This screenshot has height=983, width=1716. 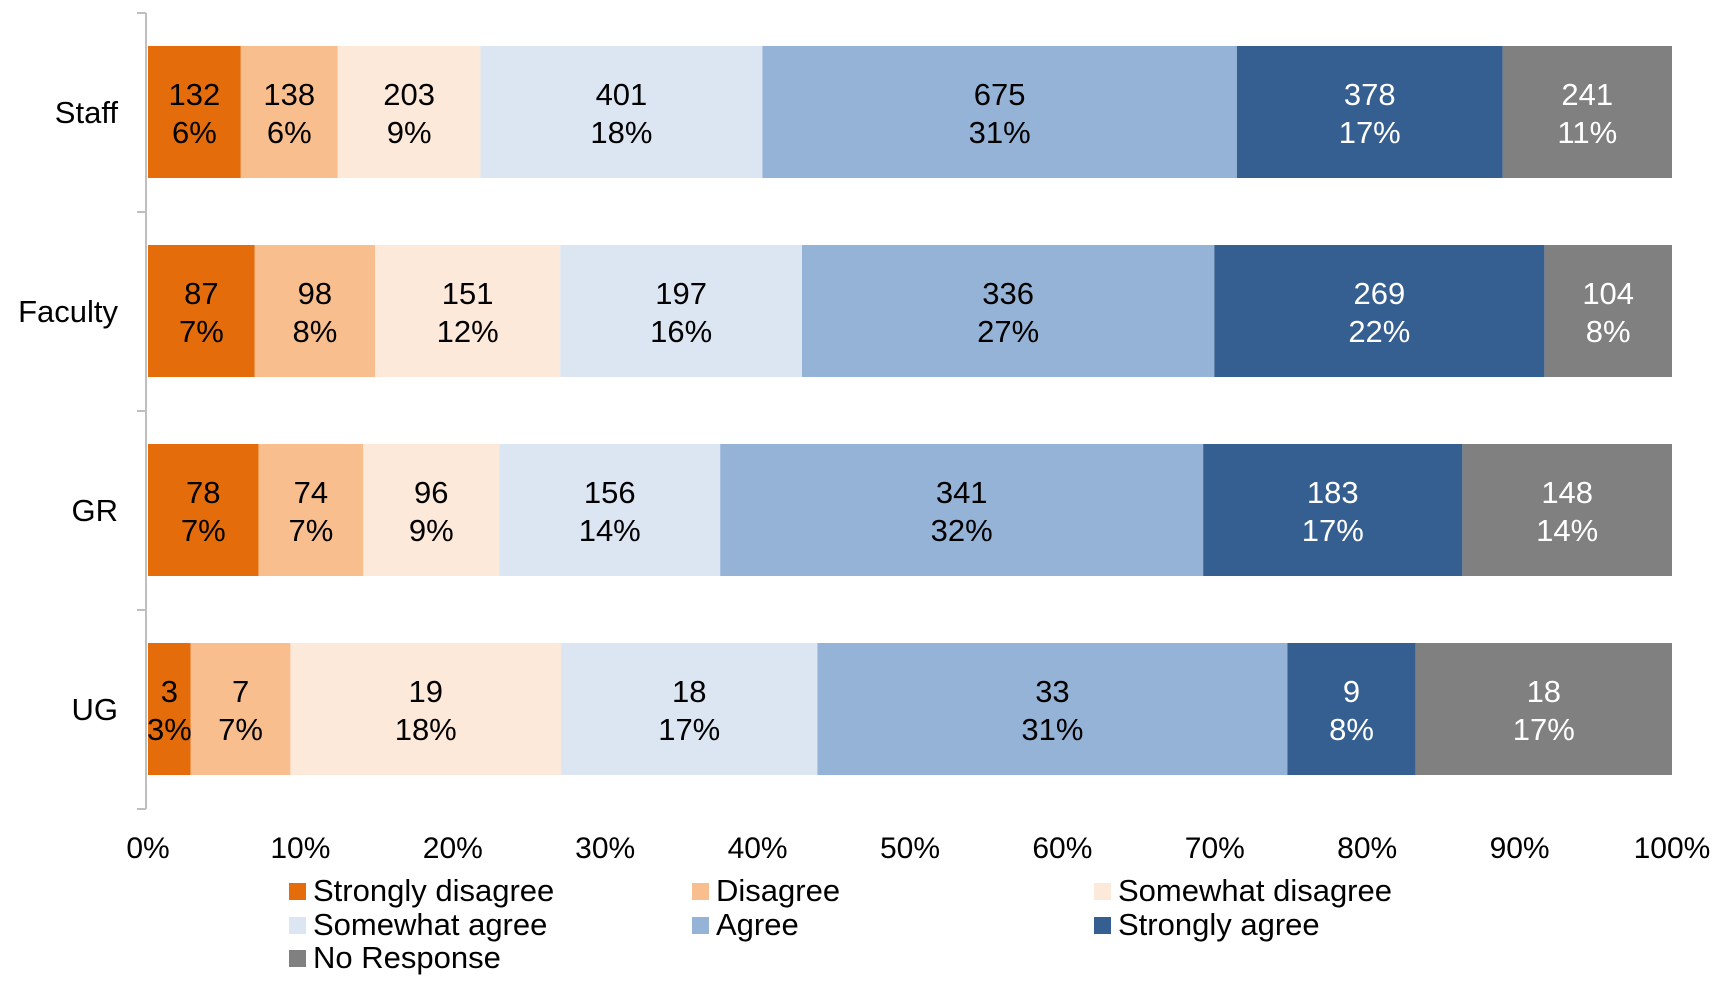 I want to click on data-label-count: 98, so click(x=315, y=293).